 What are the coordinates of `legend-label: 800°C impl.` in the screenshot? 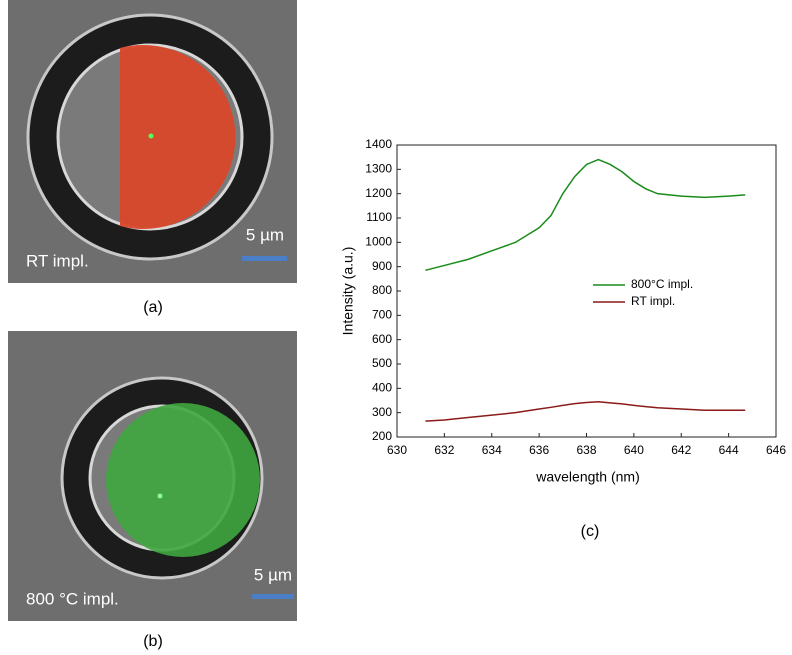 It's located at (662, 284).